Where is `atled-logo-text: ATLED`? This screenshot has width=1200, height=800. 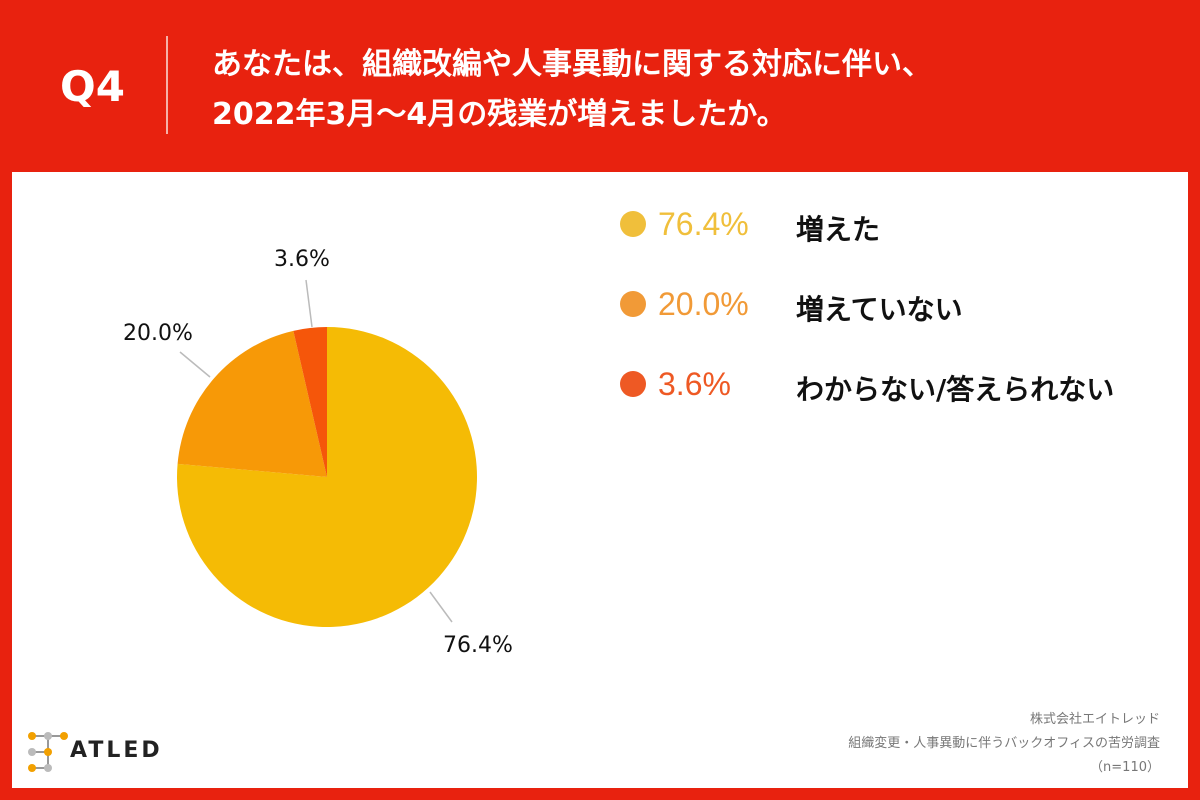
atled-logo-text: ATLED is located at coordinates (116, 750).